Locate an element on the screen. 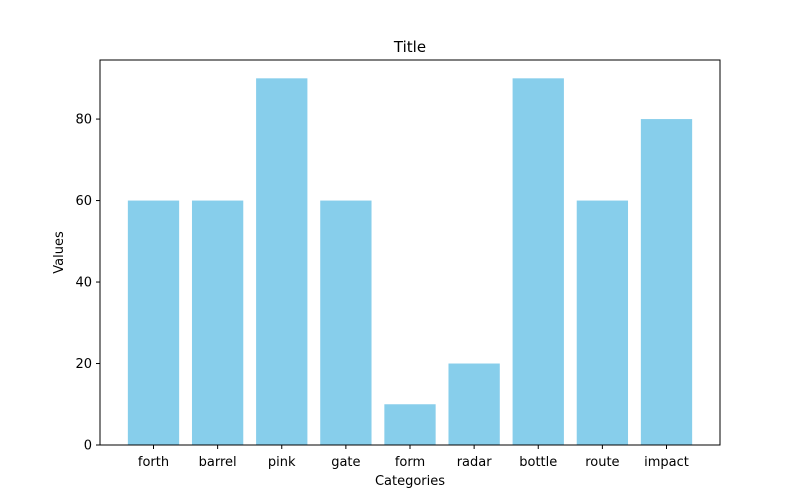  bar-route is located at coordinates (602, 322).